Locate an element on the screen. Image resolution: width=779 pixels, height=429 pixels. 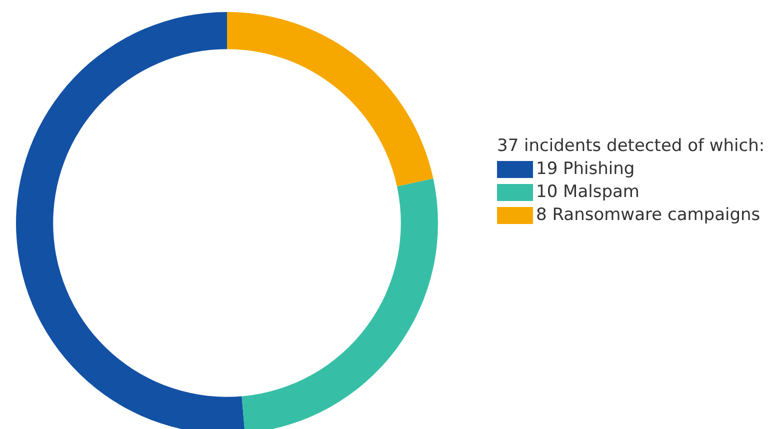
legend-label: 8 Ransomware campaigns is located at coordinates (648, 215).